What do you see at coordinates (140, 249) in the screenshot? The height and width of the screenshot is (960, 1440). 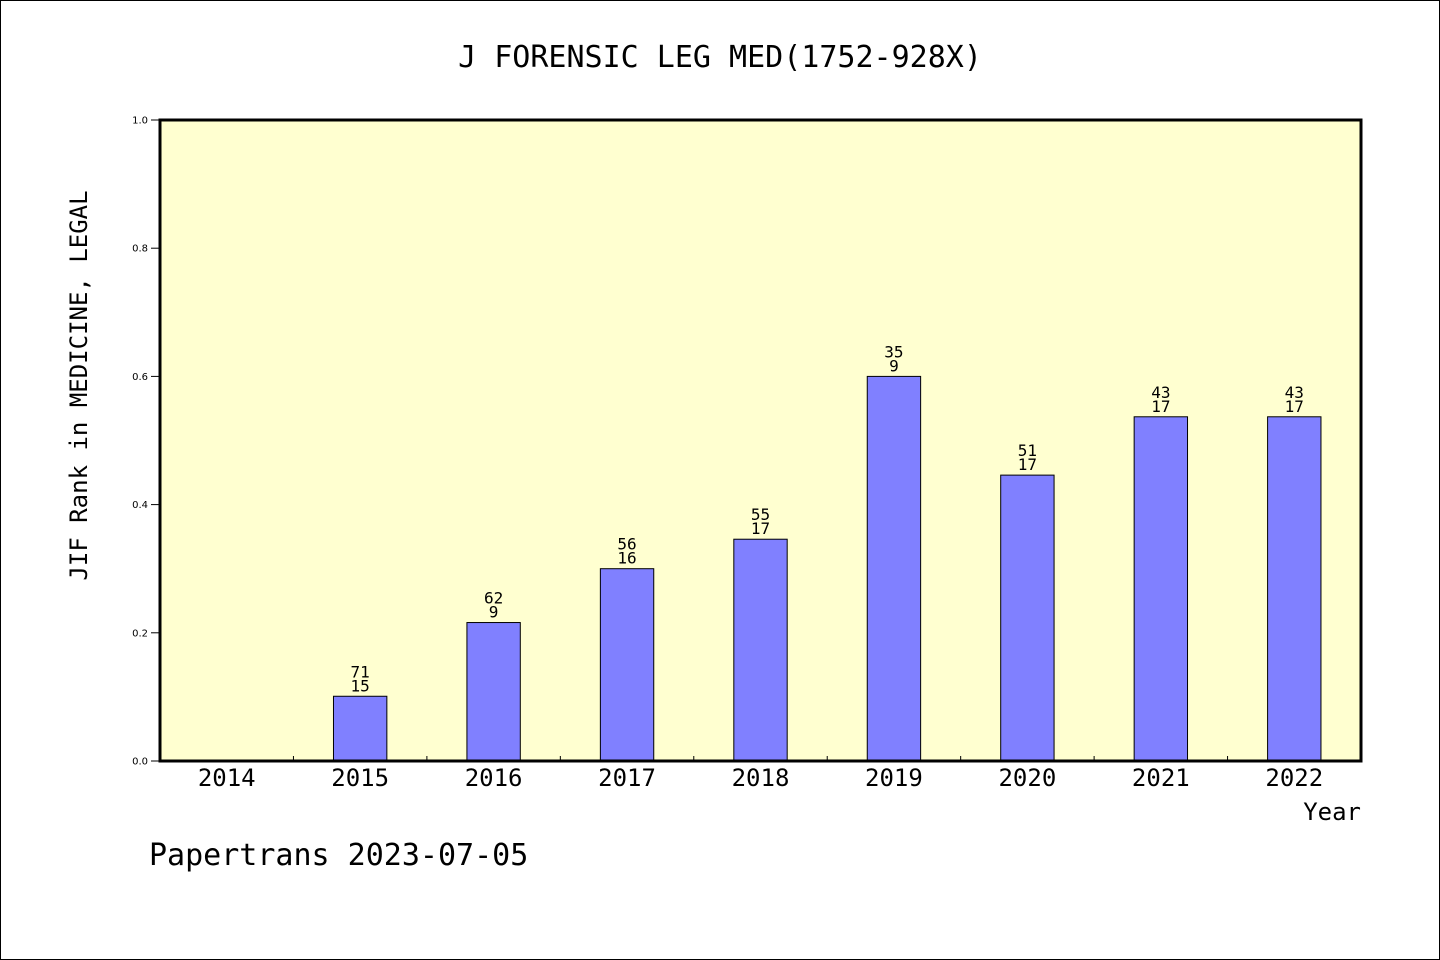 I see `y-tick-label: 0.8` at bounding box center [140, 249].